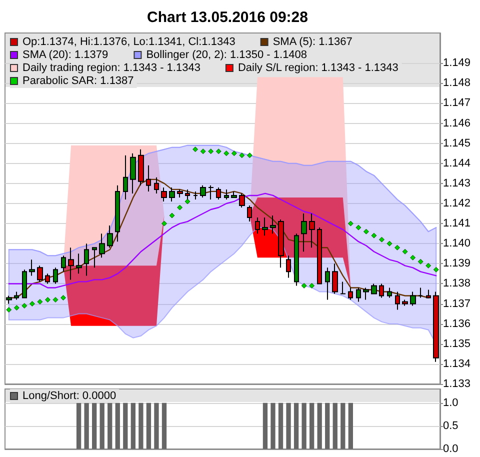 The width and height of the screenshot is (480, 457). Describe the element at coordinates (457, 63) in the screenshot. I see `y-tick-label: 1.149` at that location.